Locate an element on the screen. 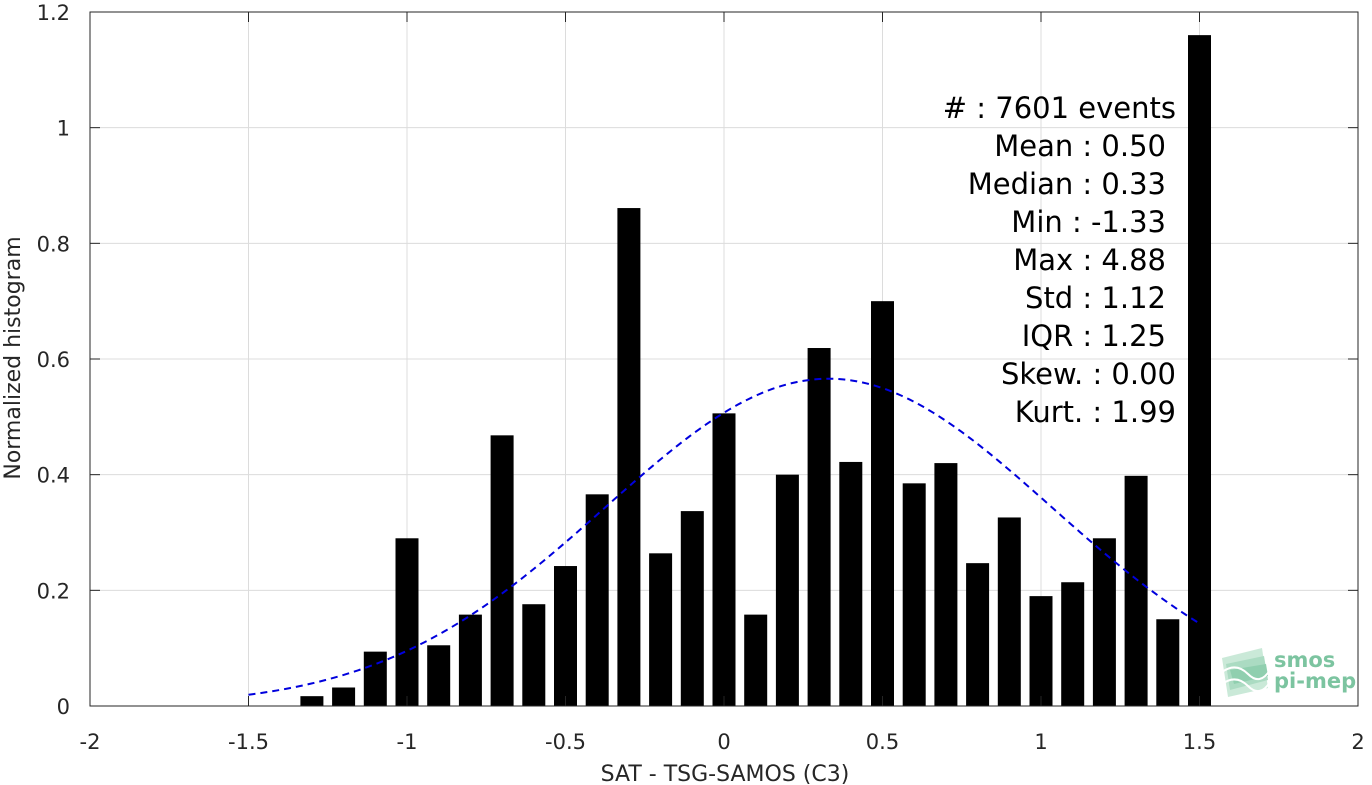 The width and height of the screenshot is (1372, 785). x-tick-label: 1.5 is located at coordinates (1199, 742).